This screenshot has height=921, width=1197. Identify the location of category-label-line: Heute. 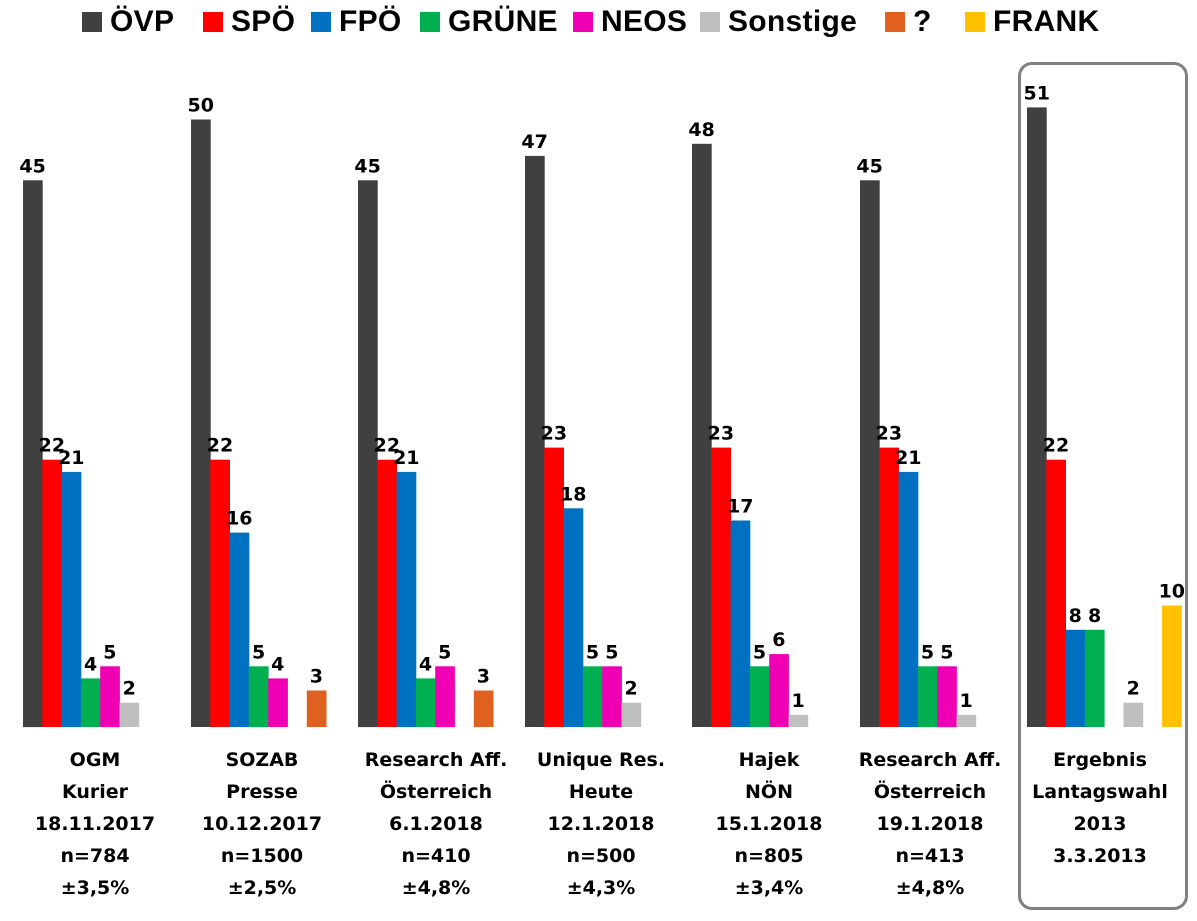
(601, 792).